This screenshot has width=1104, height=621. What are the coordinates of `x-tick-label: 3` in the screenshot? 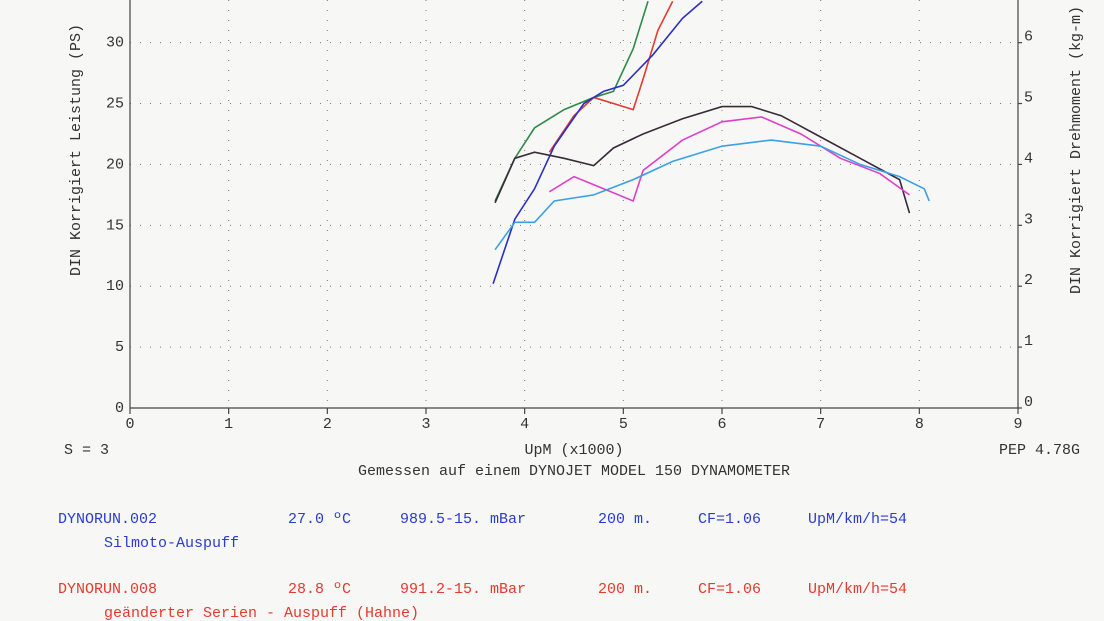 It's located at (425, 424).